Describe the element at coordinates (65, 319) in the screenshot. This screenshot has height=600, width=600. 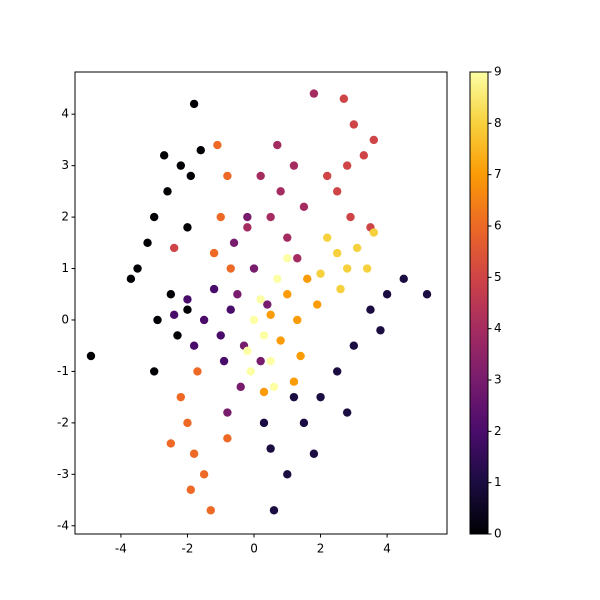
I see `y-tick-label: 0` at that location.